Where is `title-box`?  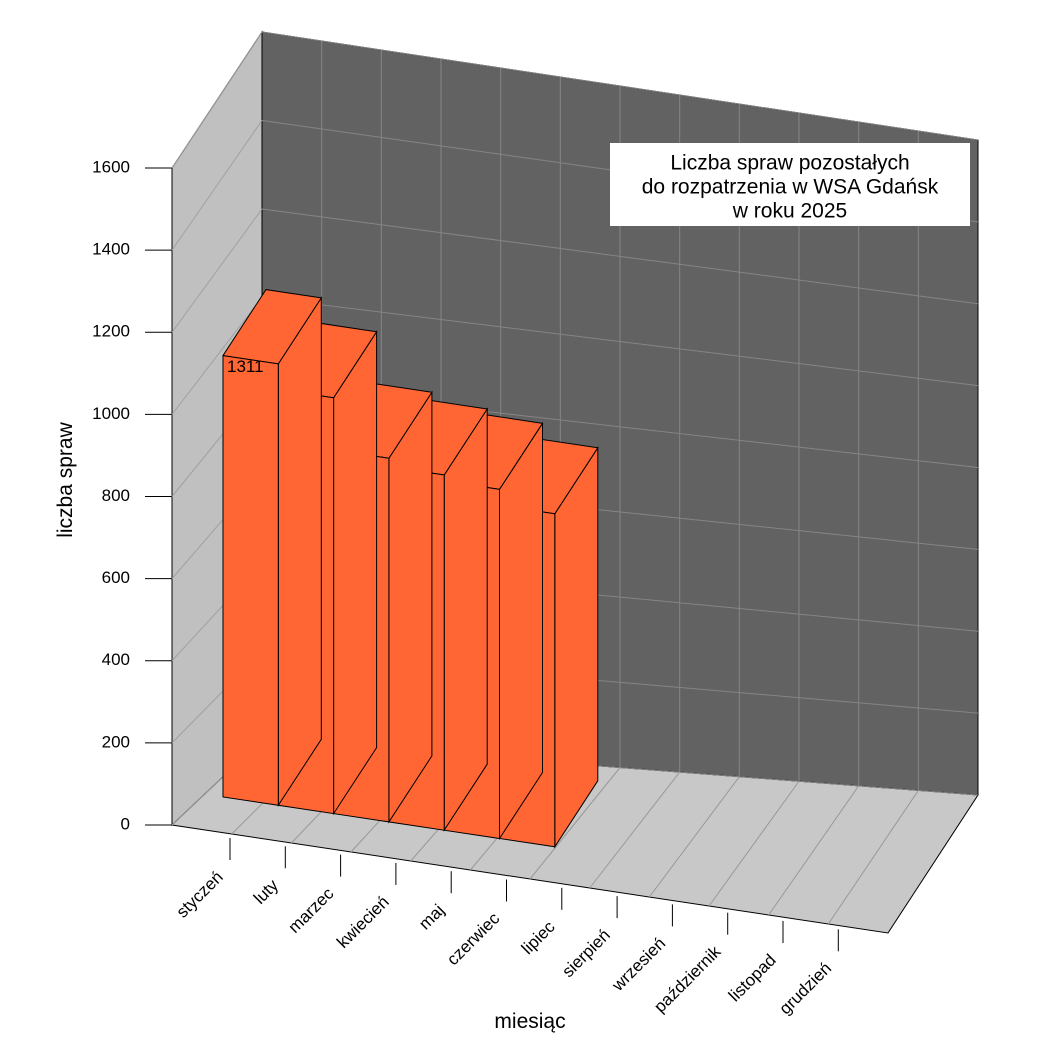
title-box is located at coordinates (790, 184).